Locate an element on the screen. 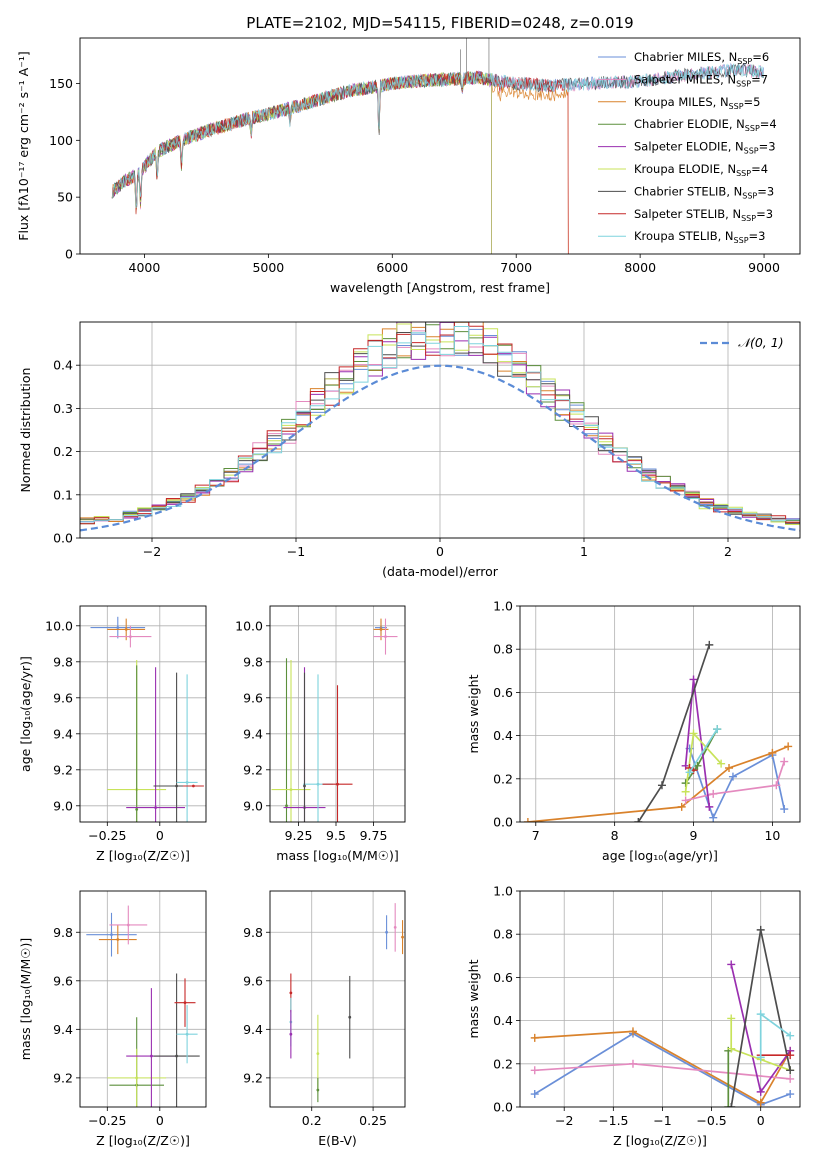 This screenshot has height=1170, width=819. legend-label: Salpeter ELODIE, NSSP=3 is located at coordinates (705, 148).